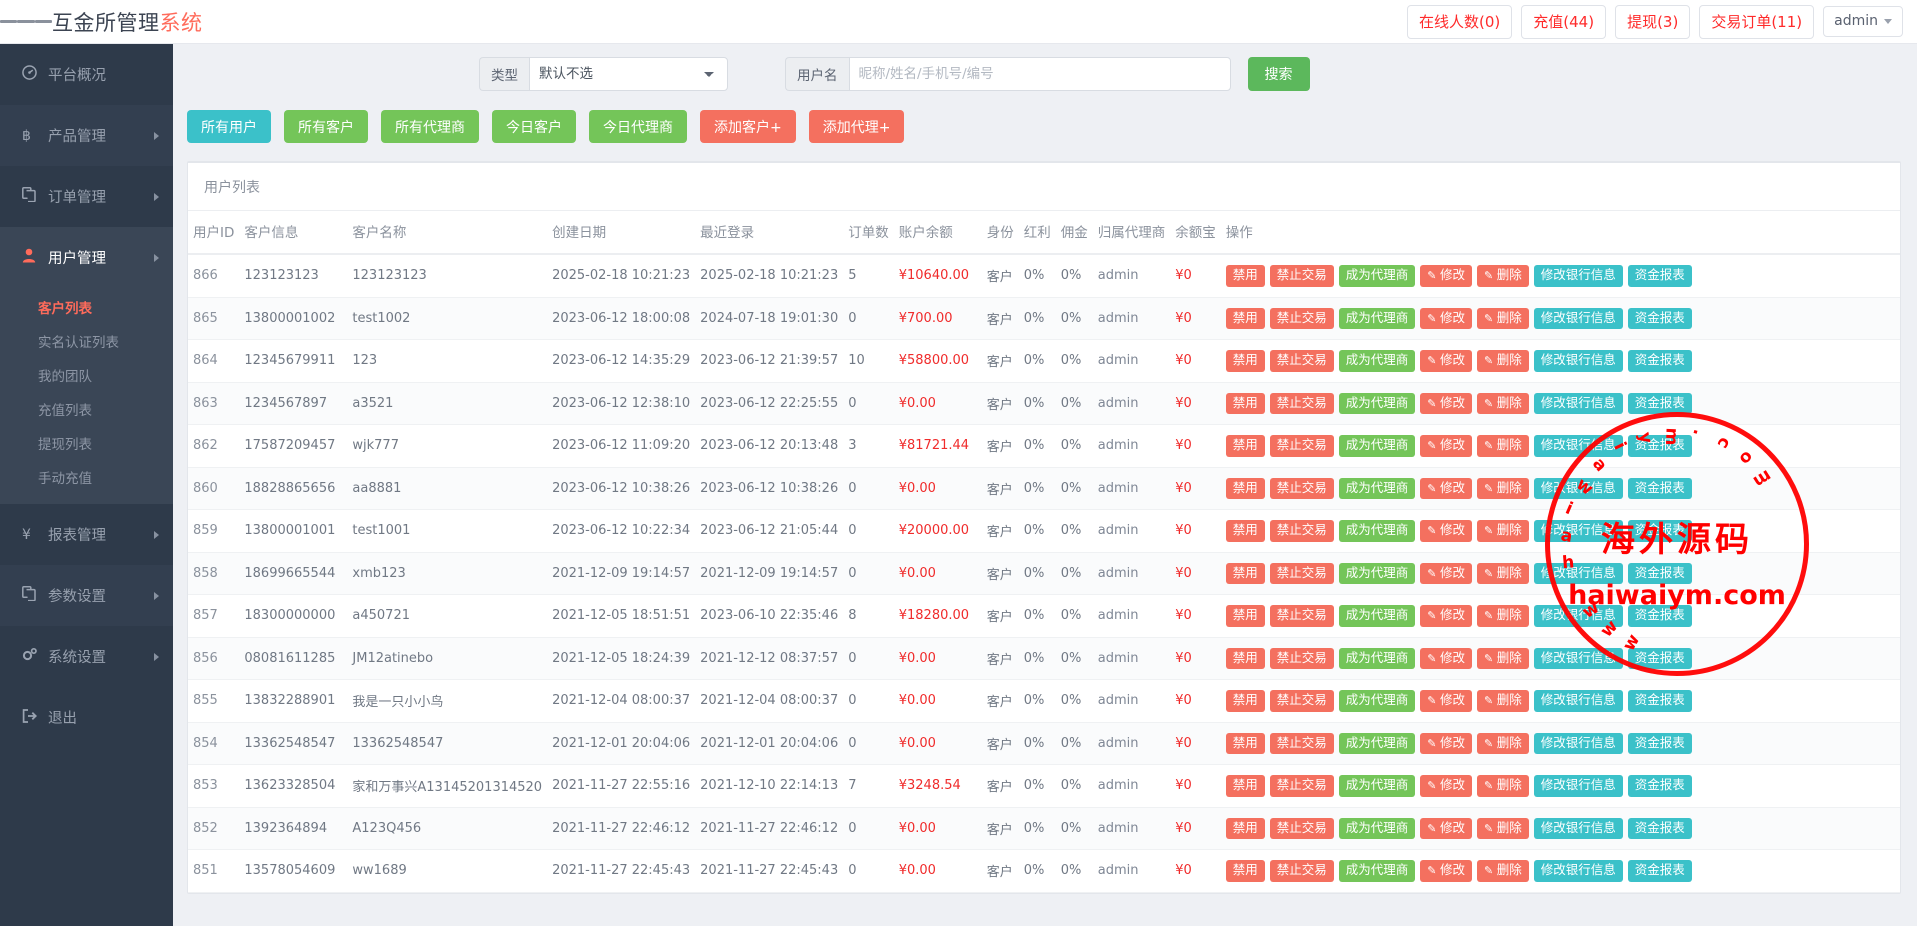 The width and height of the screenshot is (1917, 926). What do you see at coordinates (86, 257) in the screenshot?
I see `sidebar-item-user-management: 用户管理` at bounding box center [86, 257].